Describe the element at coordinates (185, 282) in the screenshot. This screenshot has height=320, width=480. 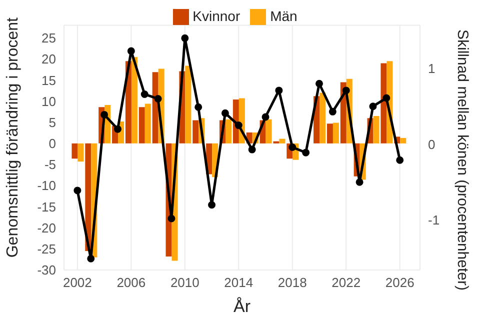
I see `x-tick-label: 2010` at that location.